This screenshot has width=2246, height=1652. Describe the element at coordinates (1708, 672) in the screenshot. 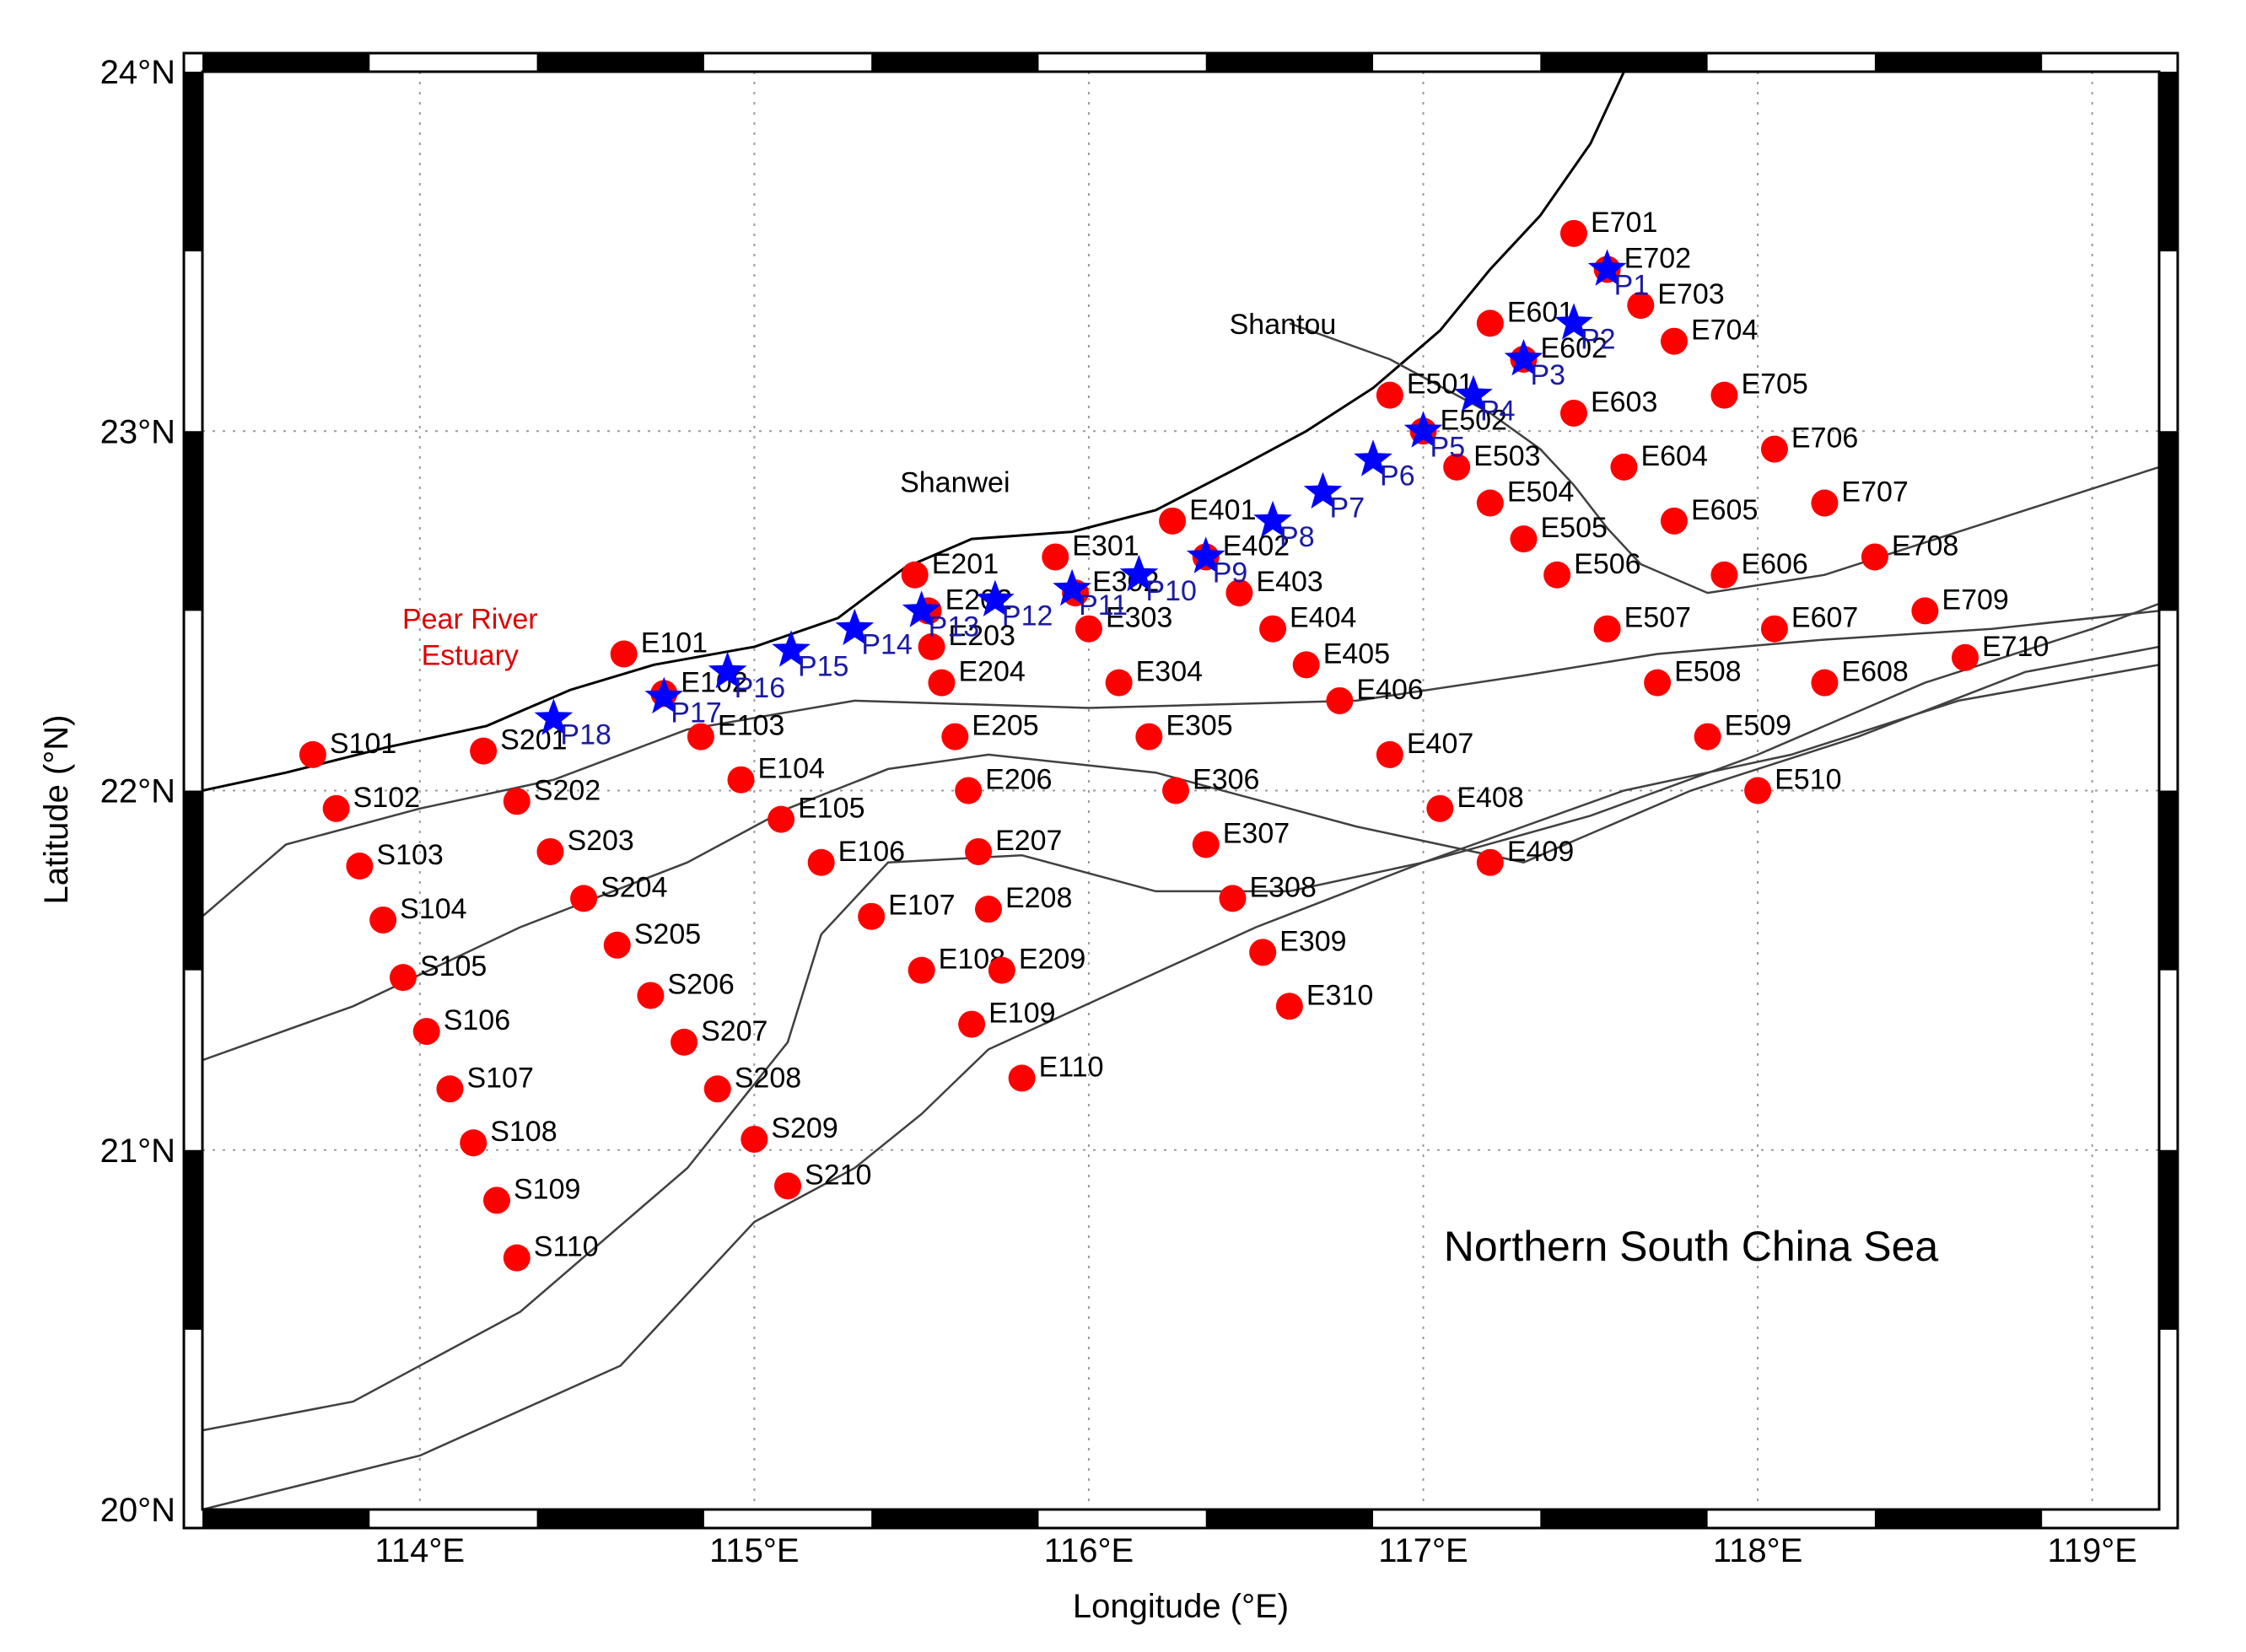

I see `station-label-e508: E508` at that location.